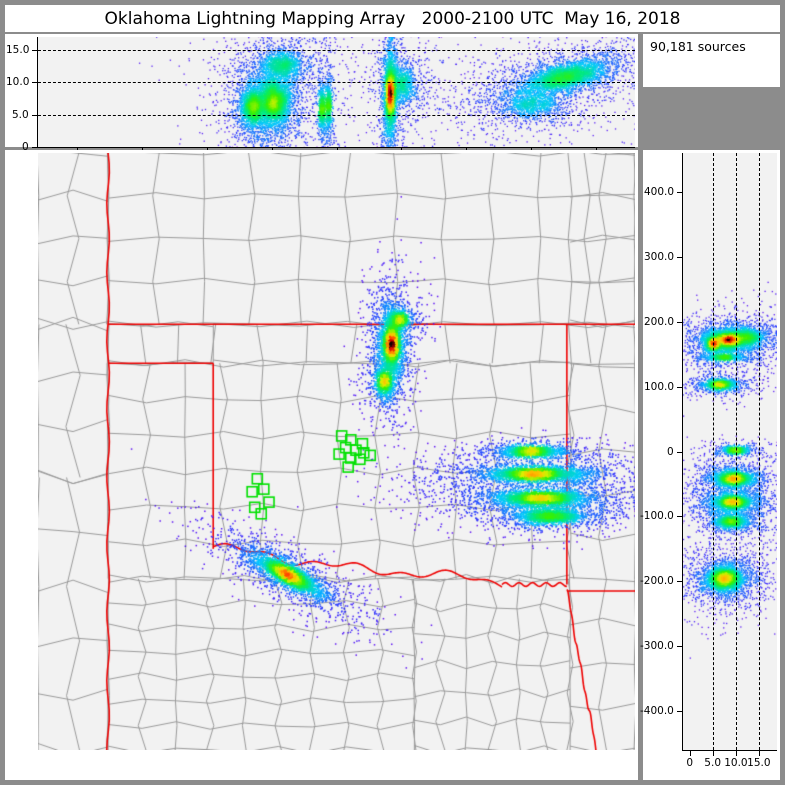 Image resolution: width=785 pixels, height=785 pixels. Describe the element at coordinates (37, 92) in the screenshot. I see `y-axis-line` at that location.